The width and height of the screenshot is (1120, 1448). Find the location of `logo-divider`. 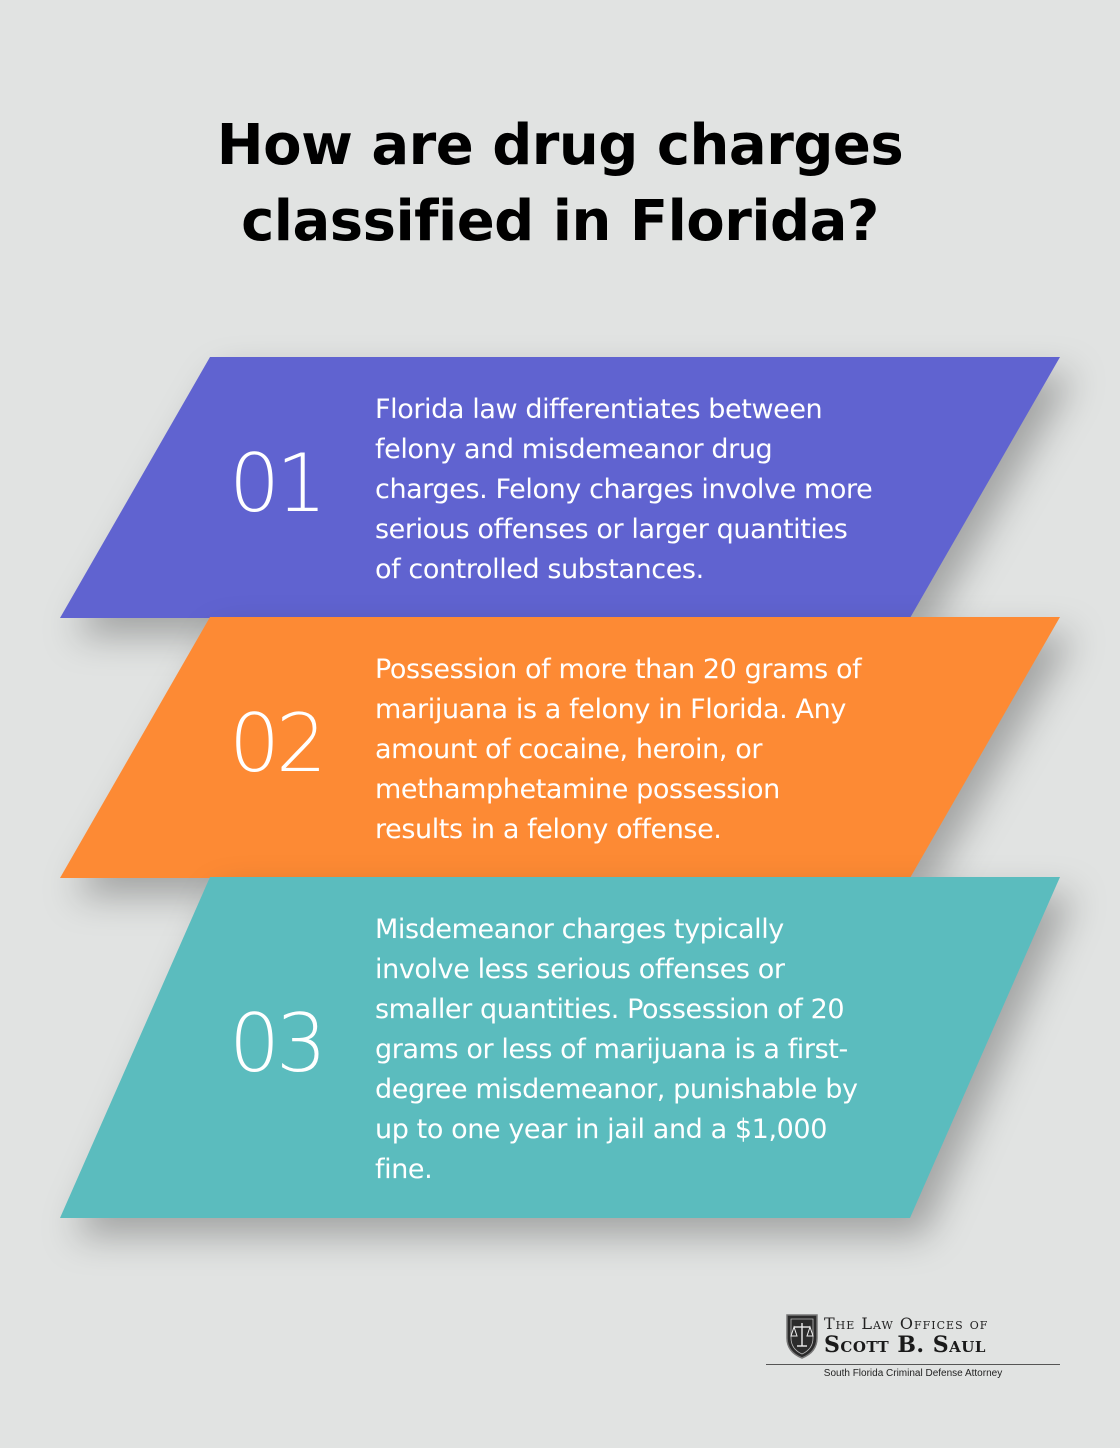

logo-divider is located at coordinates (913, 1364).